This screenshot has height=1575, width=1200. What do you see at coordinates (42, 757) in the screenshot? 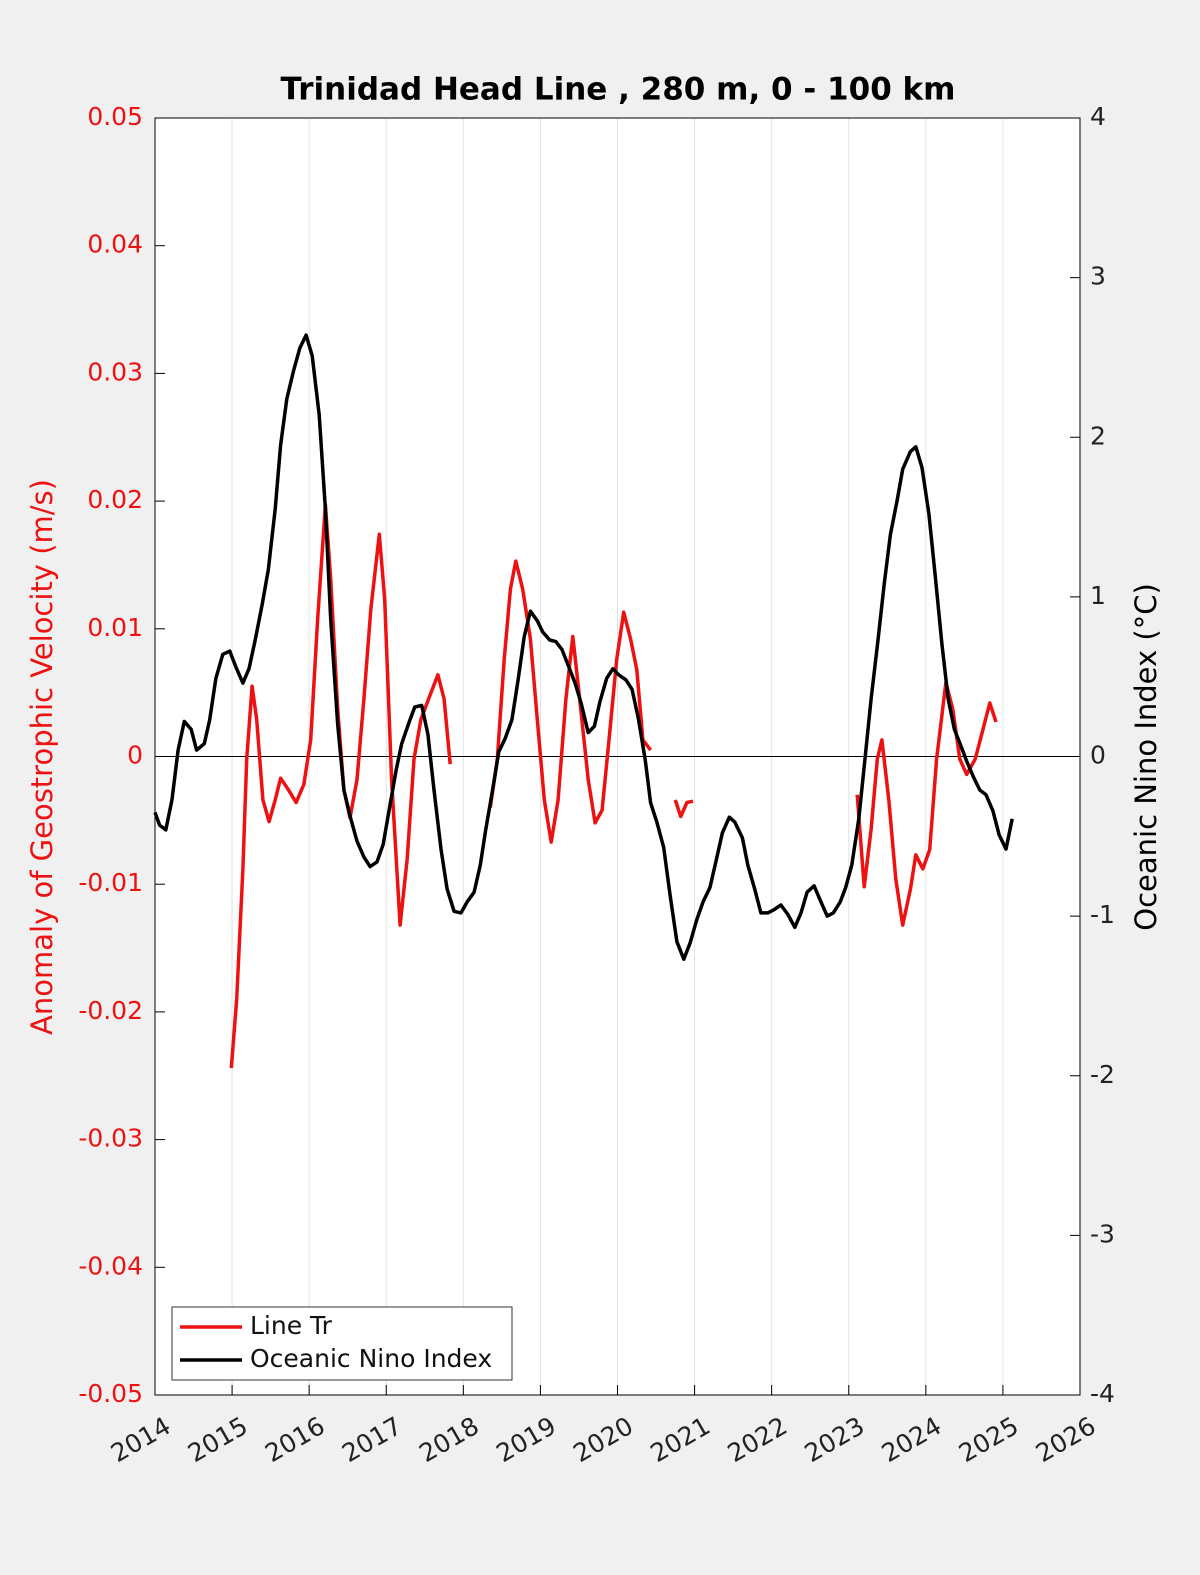
I see `y-axis-label: Anomaly of Geostrophic Velocity (m/s)` at bounding box center [42, 757].